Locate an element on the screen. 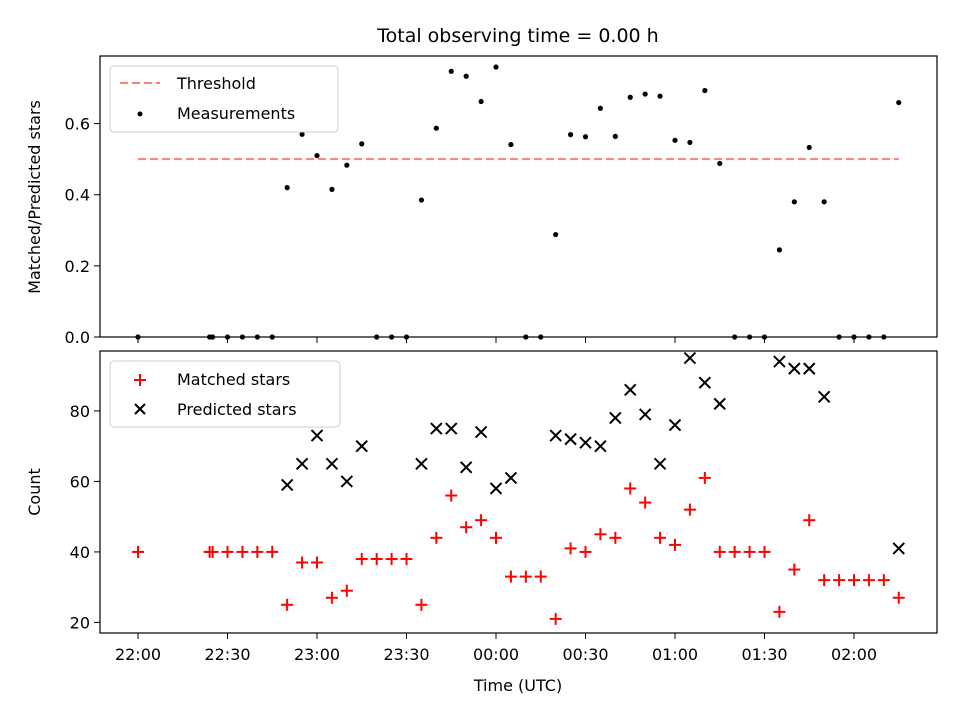 This screenshot has width=960, height=720. x-axis-label: Time (UTC) is located at coordinates (517, 685).